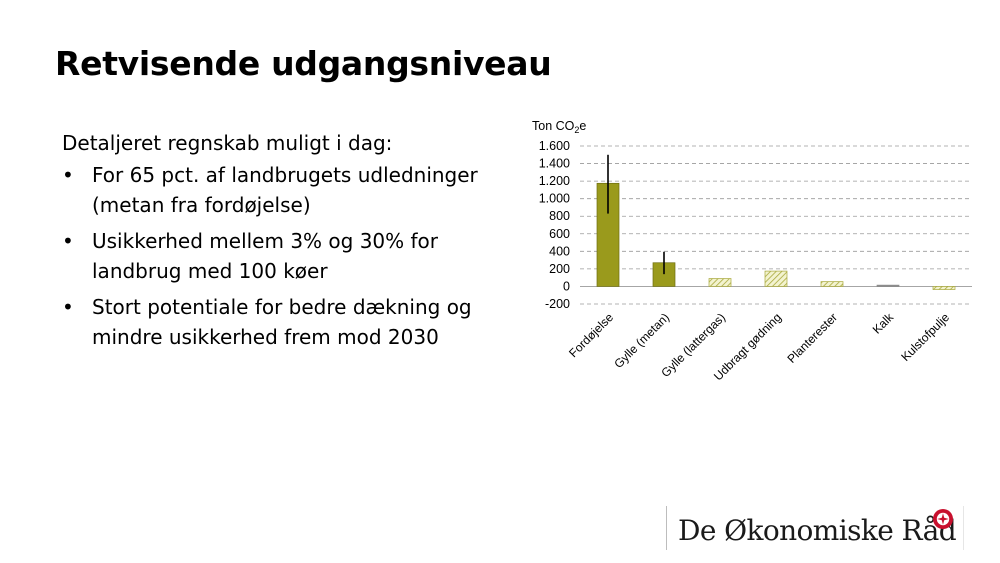 The image size is (1000, 563). Describe the element at coordinates (554, 199) in the screenshot. I see `y-tick-label: 1.000` at that location.